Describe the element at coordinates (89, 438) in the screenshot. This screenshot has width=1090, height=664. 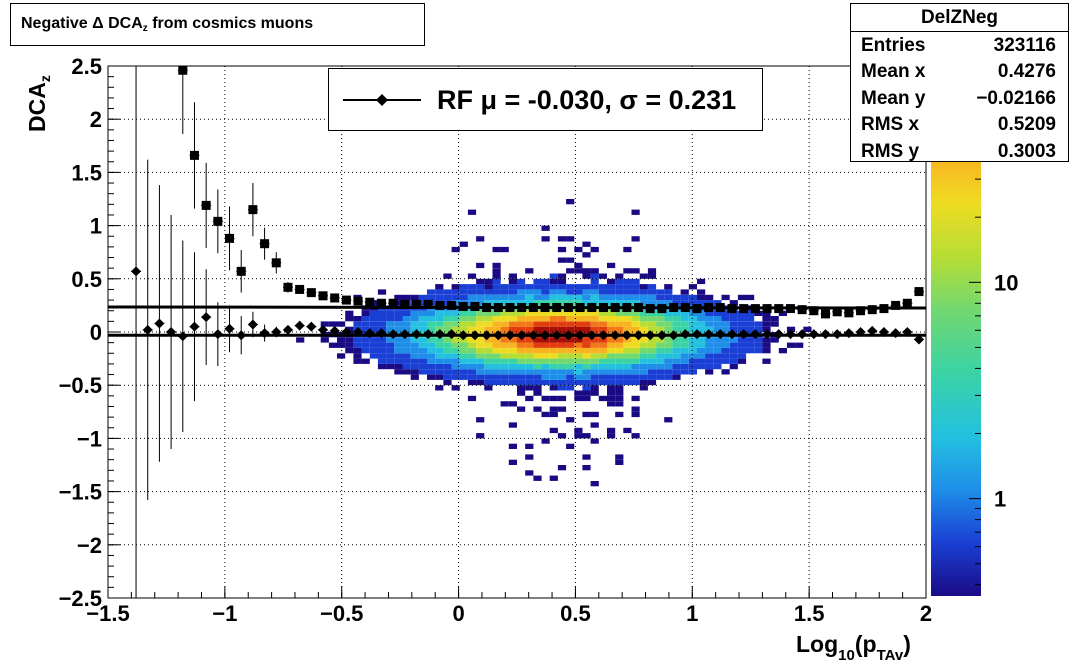
I see `y-tick-label: −1` at that location.